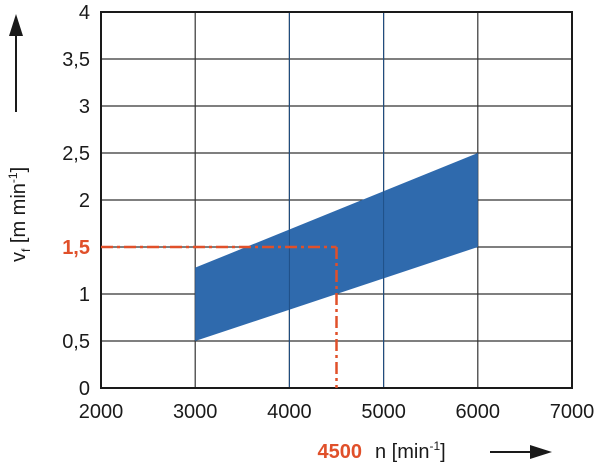 The image size is (600, 470). What do you see at coordinates (76, 201) in the screenshot?
I see `y-tick-labels: 0 0,5 1 2 2,5 3 3,5 4` at bounding box center [76, 201].